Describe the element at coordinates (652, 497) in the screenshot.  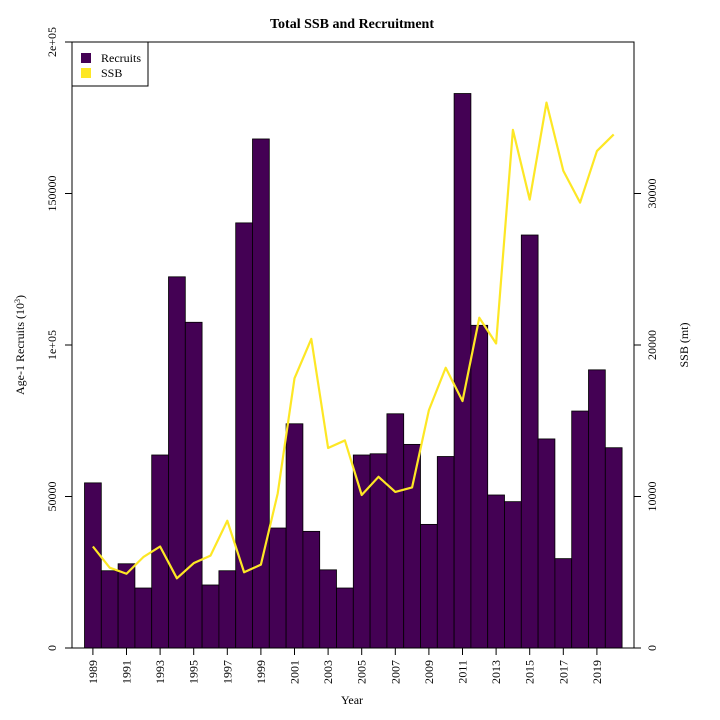
I see `right-tick-label: 10000` at that location.